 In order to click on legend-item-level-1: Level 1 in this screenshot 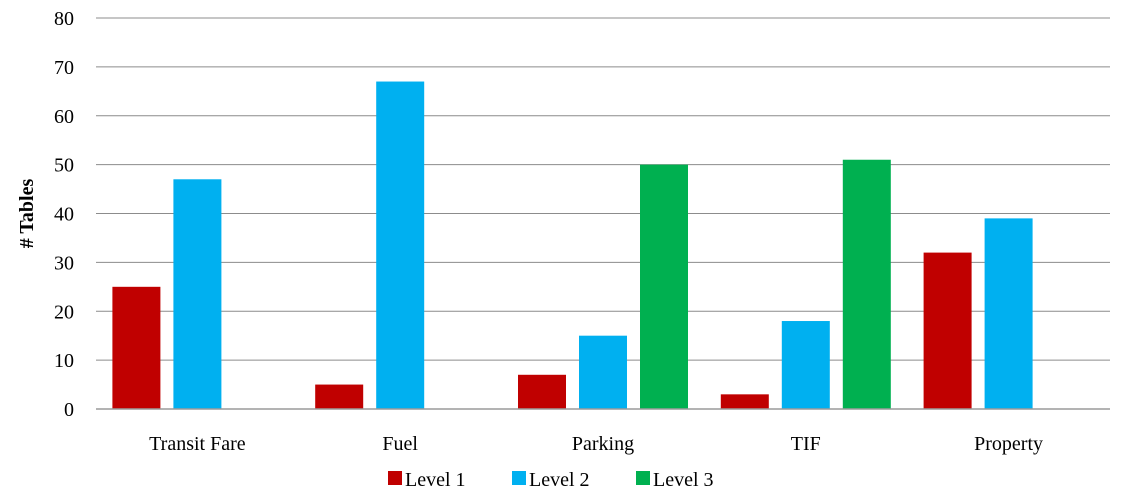, I will do `click(427, 480)`.